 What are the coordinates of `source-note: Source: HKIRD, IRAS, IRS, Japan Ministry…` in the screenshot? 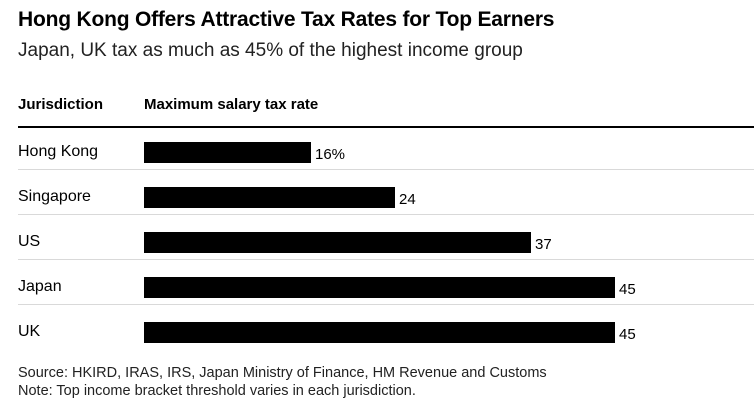 It's located at (282, 373).